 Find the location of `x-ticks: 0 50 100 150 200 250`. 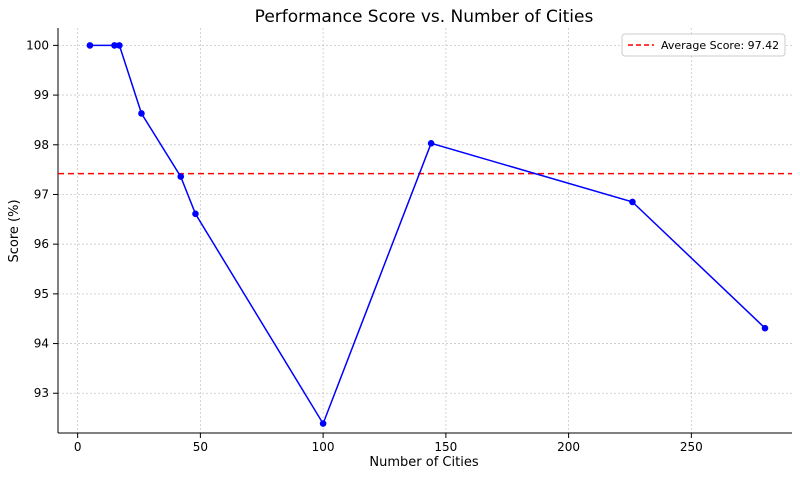

x-ticks: 0 50 100 150 200 250 is located at coordinates (388, 443).